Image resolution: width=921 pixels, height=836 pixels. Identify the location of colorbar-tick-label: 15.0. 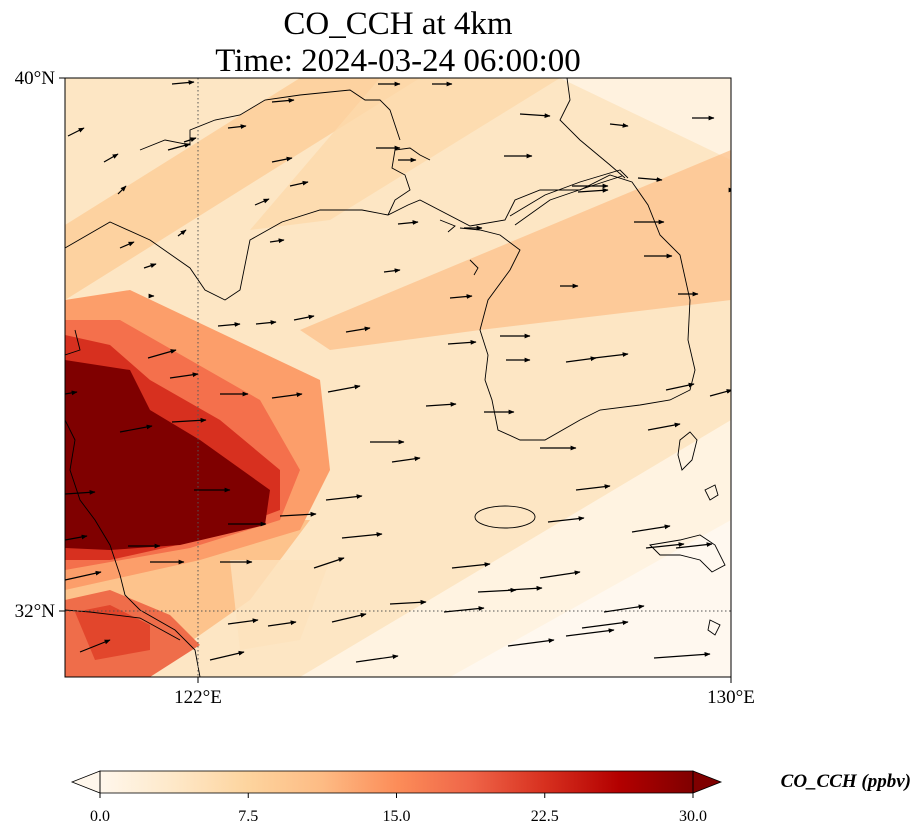
(397, 816).